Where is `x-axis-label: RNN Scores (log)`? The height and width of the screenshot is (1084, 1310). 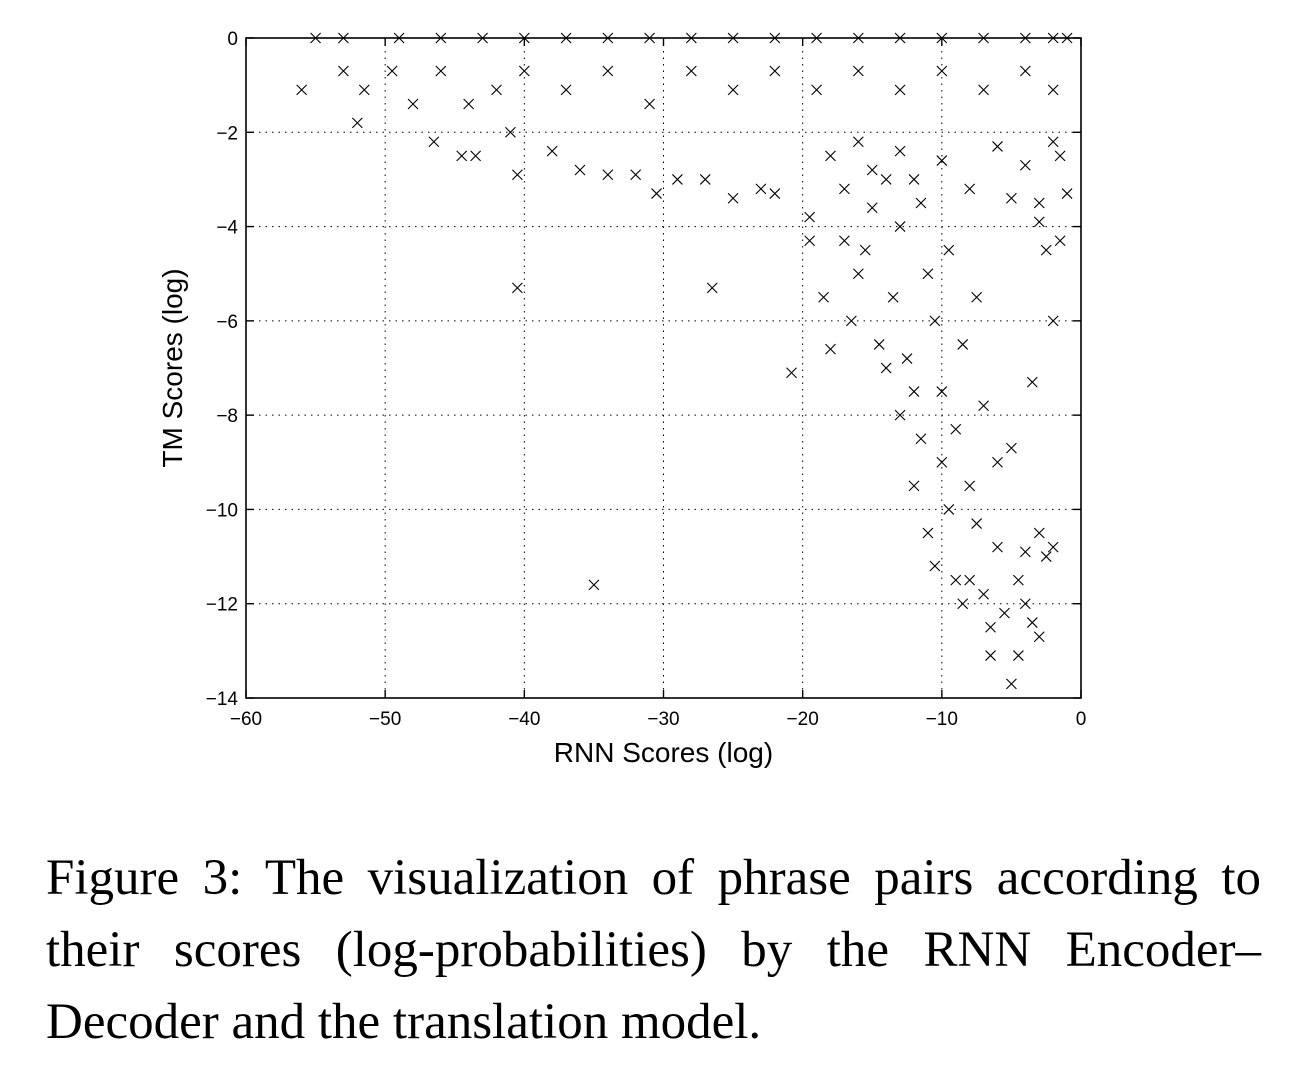
x-axis-label: RNN Scores (log) is located at coordinates (663, 752).